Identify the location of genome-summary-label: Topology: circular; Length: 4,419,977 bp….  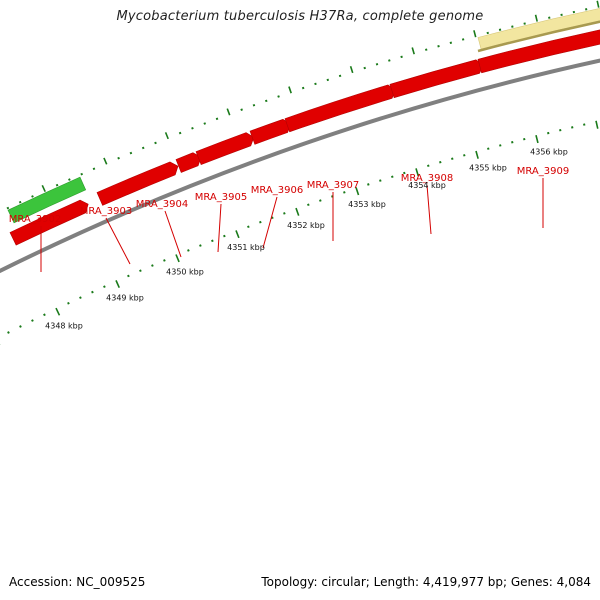
(426, 582).